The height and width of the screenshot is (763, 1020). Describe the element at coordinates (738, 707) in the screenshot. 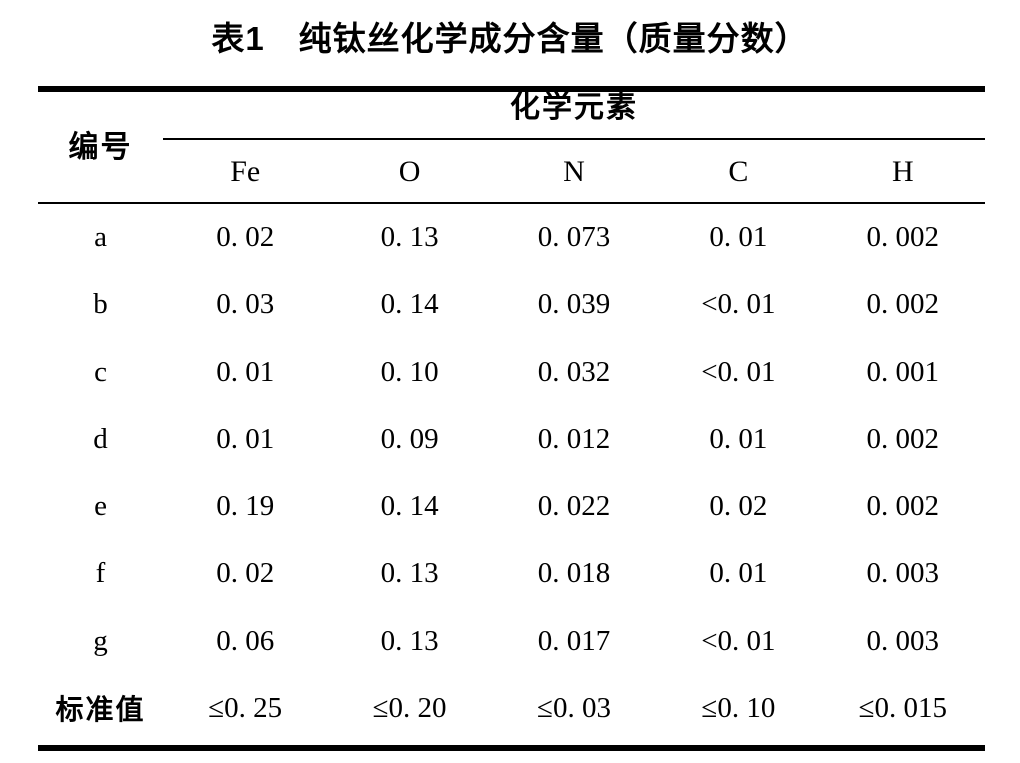

I see `cell-c: ≤0. 10` at that location.